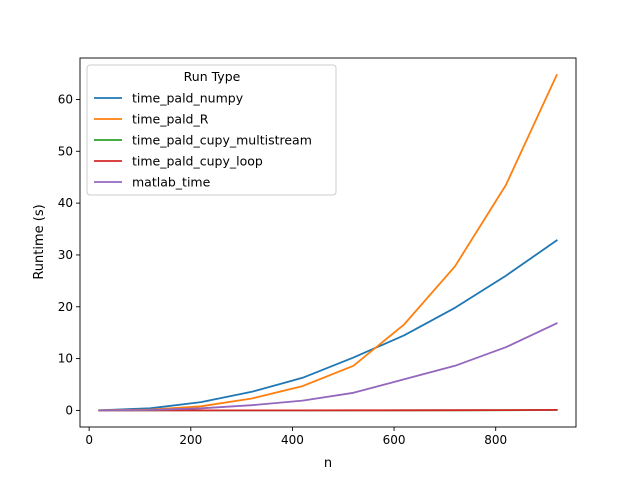 The image size is (640, 480). I want to click on legend-box, so click(211, 130).